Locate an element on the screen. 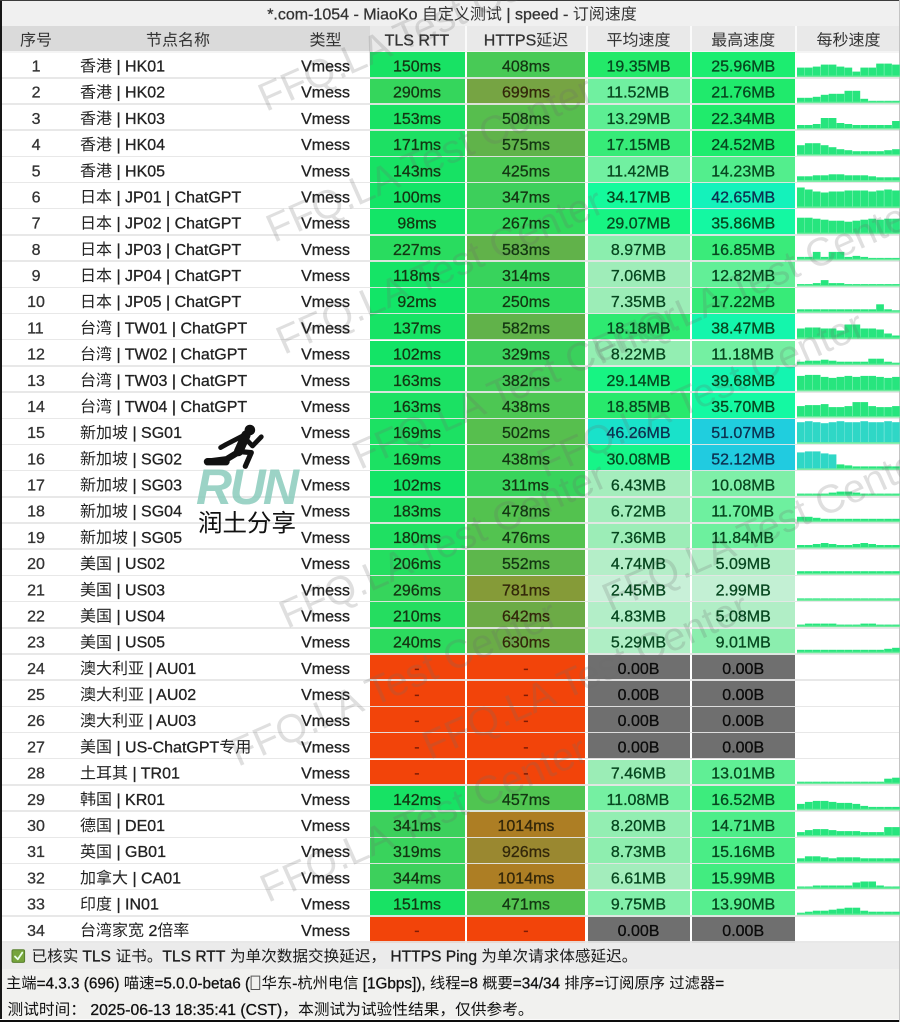 The image size is (900, 1022). svg-text: 630ms is located at coordinates (526, 643).